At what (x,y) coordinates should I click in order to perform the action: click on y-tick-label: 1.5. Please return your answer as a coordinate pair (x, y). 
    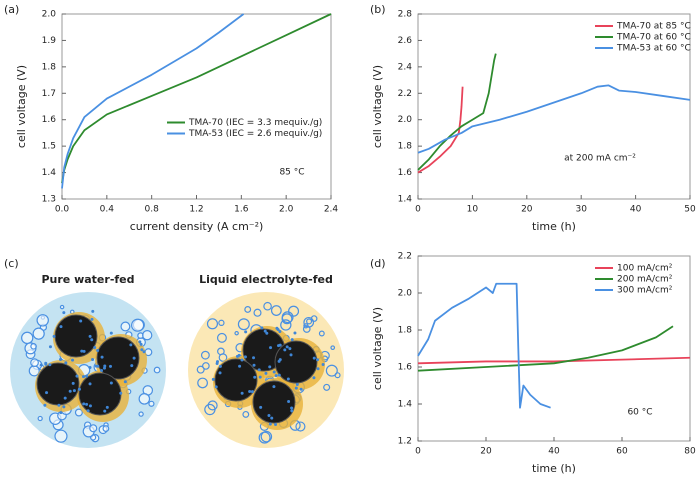
    Looking at the image, I should click on (49, 147).